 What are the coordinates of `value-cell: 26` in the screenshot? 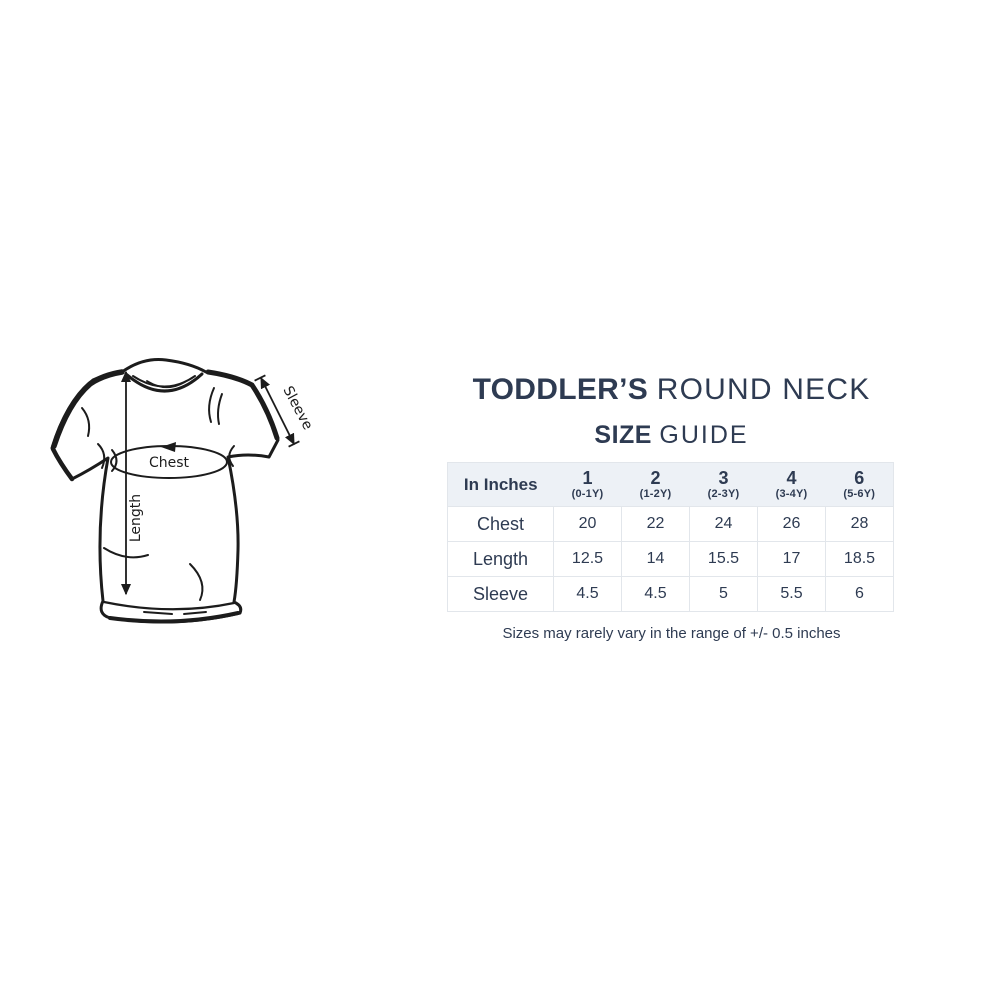 It's located at (791, 524).